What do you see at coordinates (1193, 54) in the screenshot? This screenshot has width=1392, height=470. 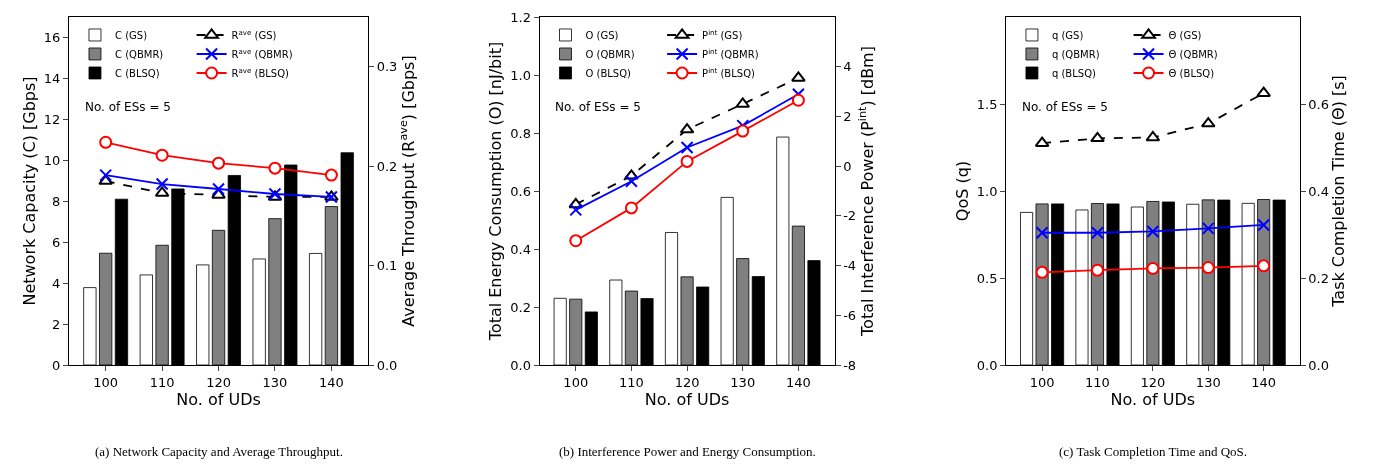 I see `legend-label: Θ (QBMR)` at bounding box center [1193, 54].